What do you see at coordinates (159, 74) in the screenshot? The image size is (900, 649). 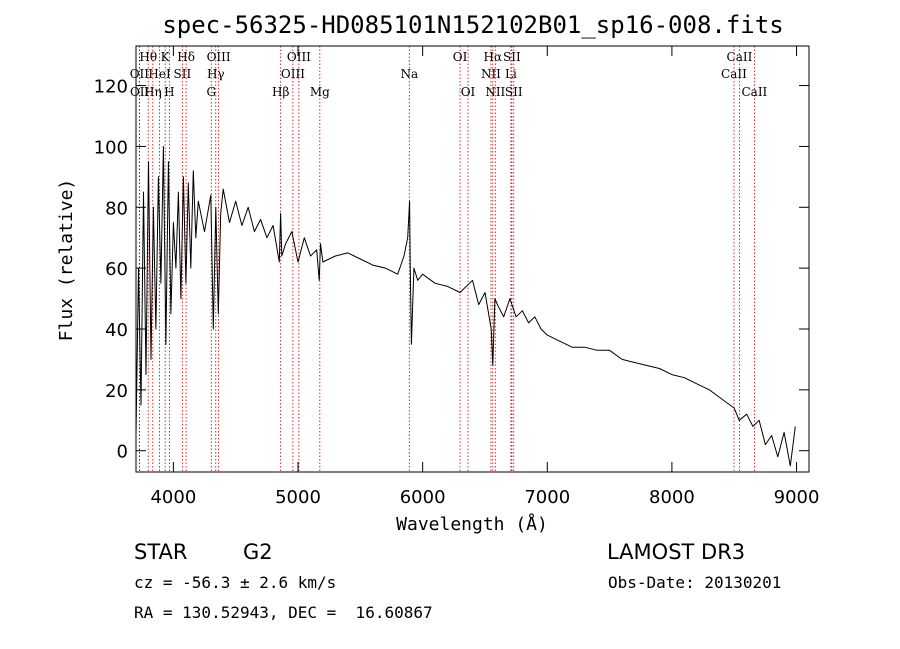 I see `line-marker-label: HeI` at bounding box center [159, 74].